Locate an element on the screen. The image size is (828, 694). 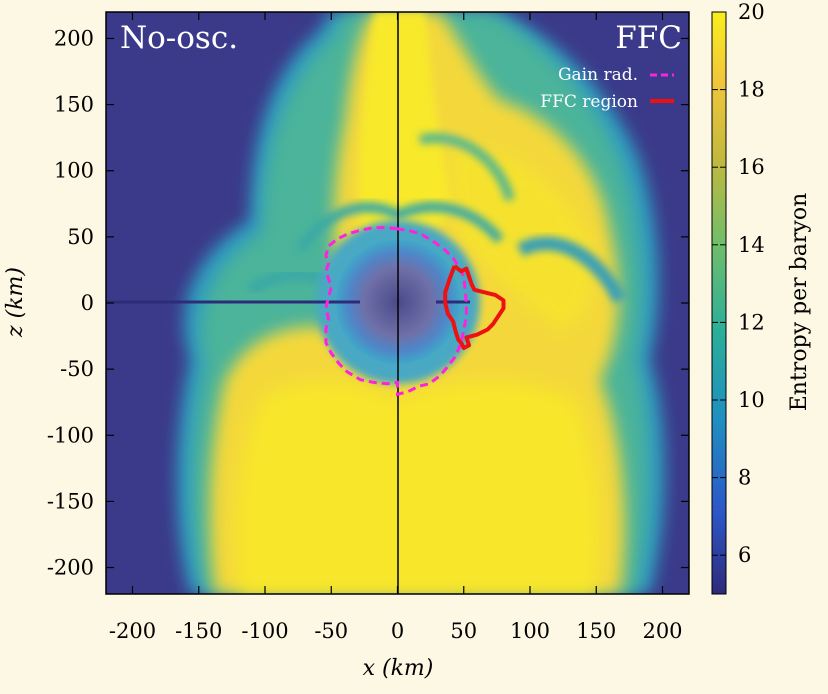
colorbar-ticks: 6 8 10 12 14 16 18 20 is located at coordinates (738, 283).